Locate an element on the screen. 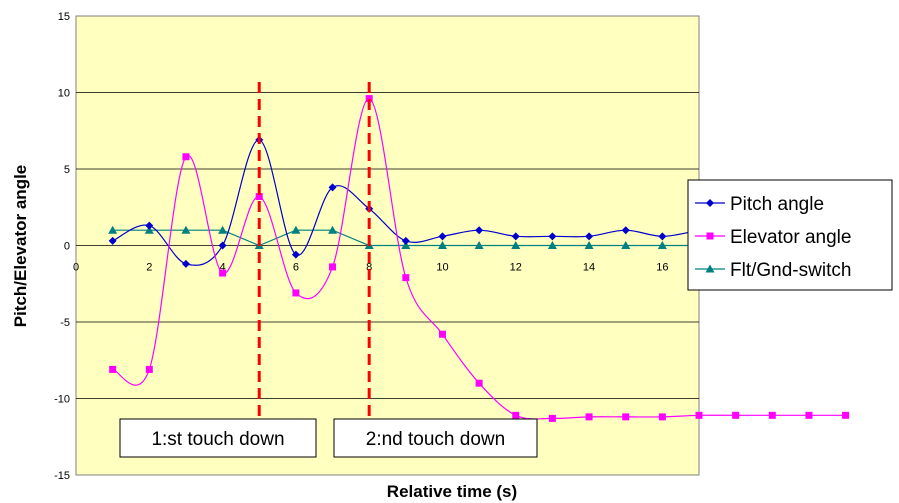  y-tick-label: -5 is located at coordinates (65, 323).